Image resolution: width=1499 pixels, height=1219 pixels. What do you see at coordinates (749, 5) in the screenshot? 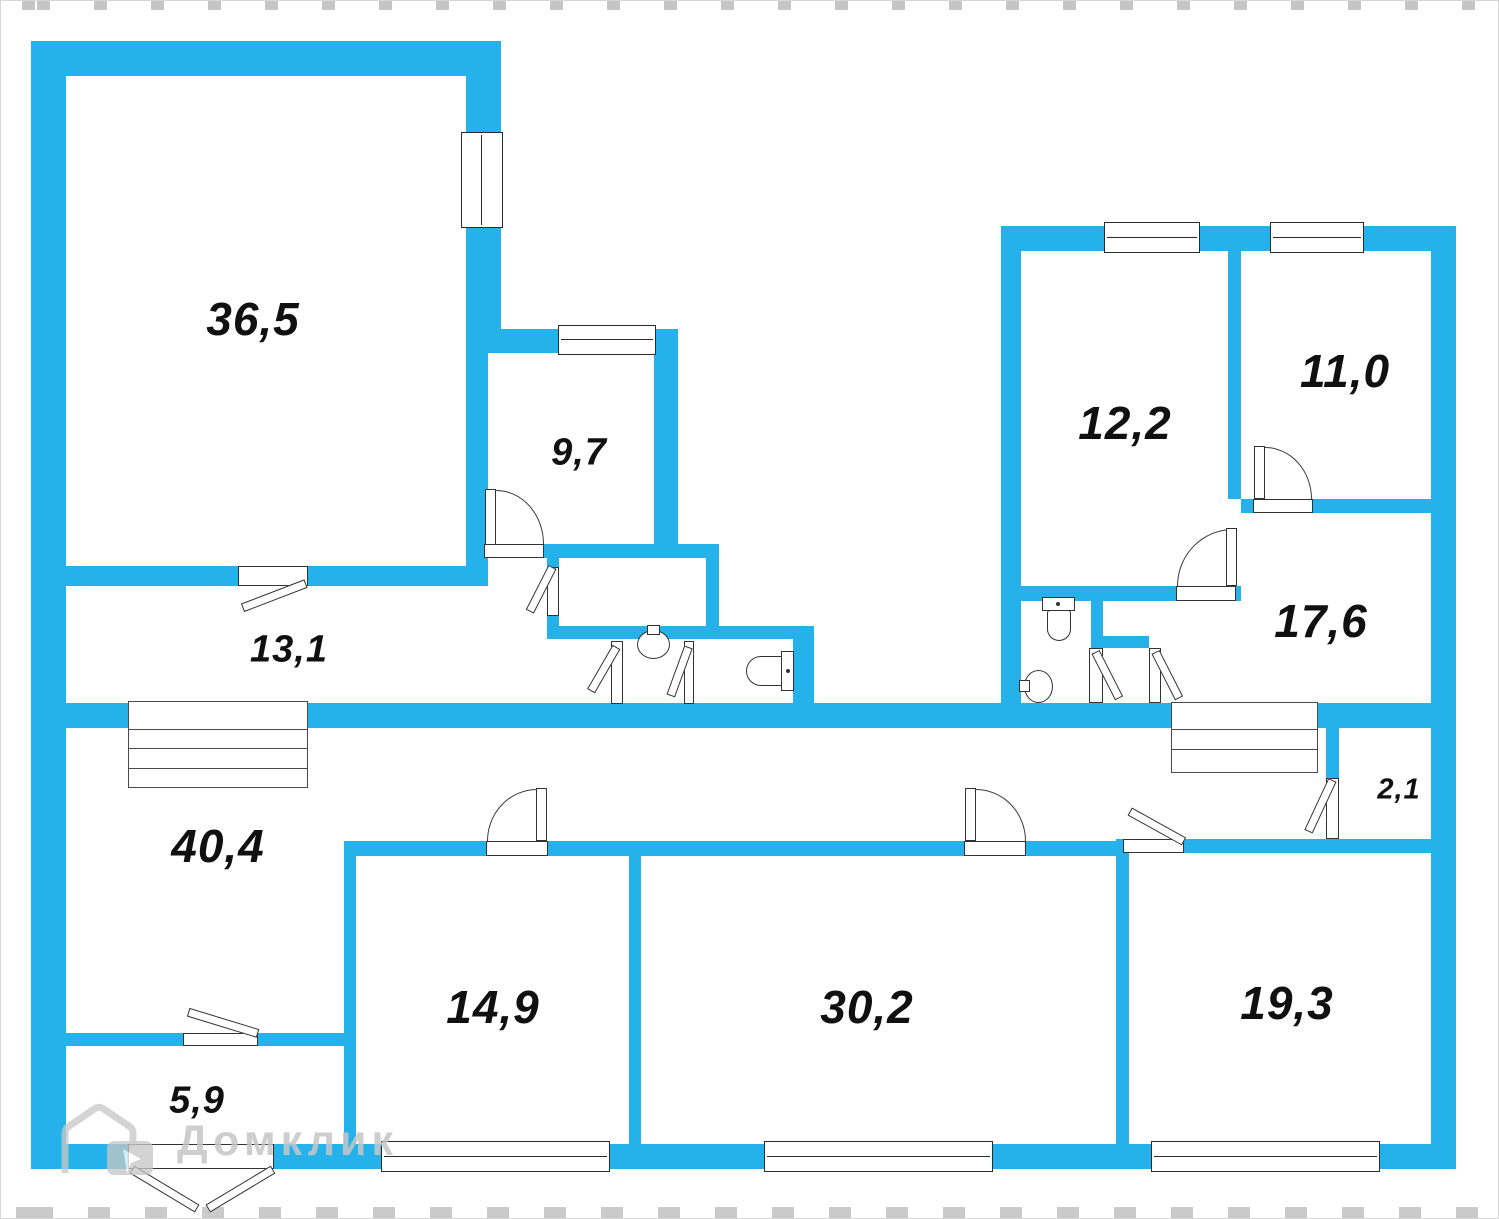
I see `watermark-tile-strip-top` at bounding box center [749, 5].